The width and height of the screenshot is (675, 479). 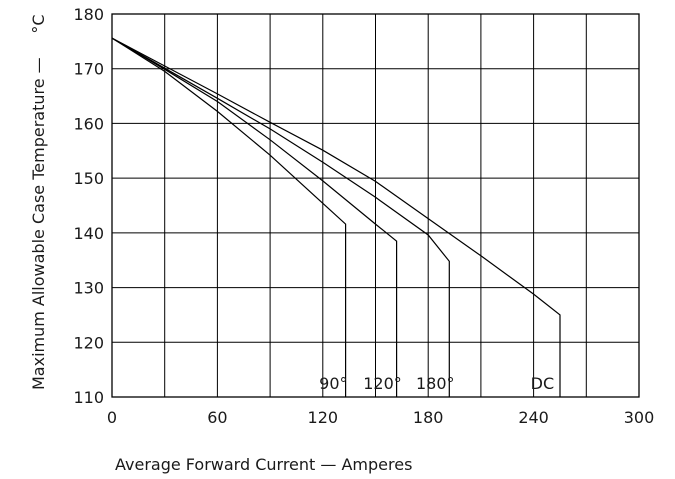 I want to click on y-tick-label: 180, so click(x=88, y=14).